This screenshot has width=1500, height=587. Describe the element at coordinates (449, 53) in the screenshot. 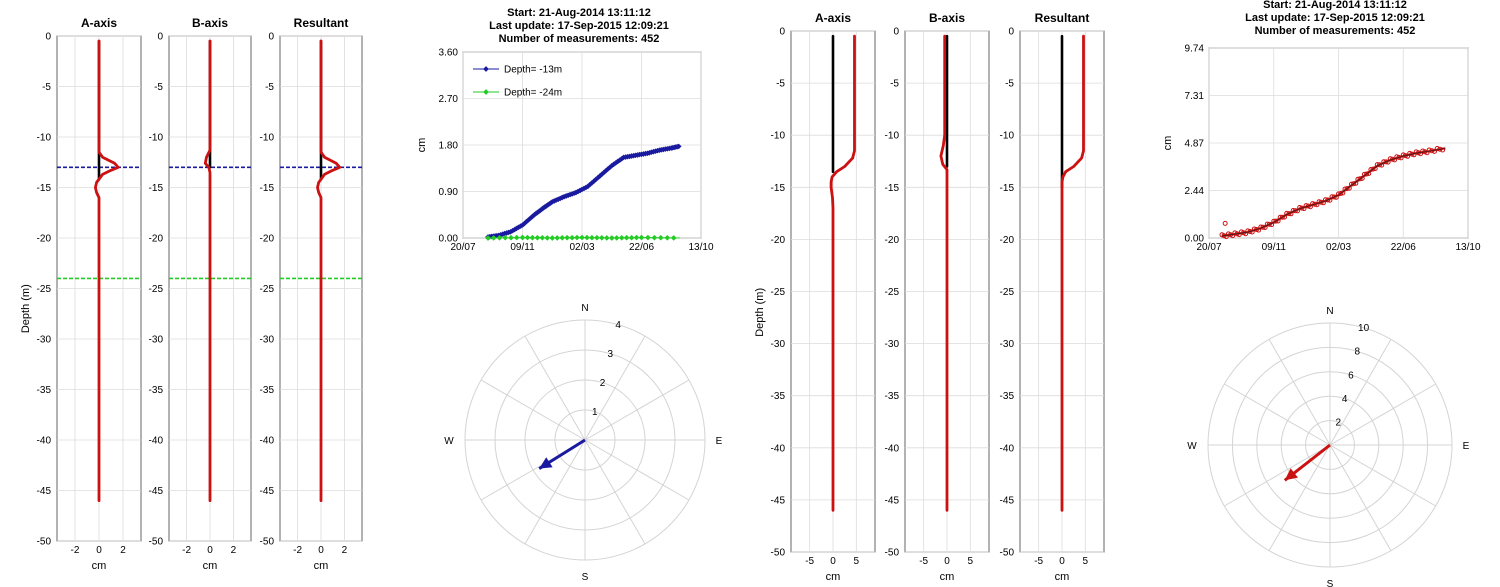

I see `y-tick-label: 3.60` at that location.